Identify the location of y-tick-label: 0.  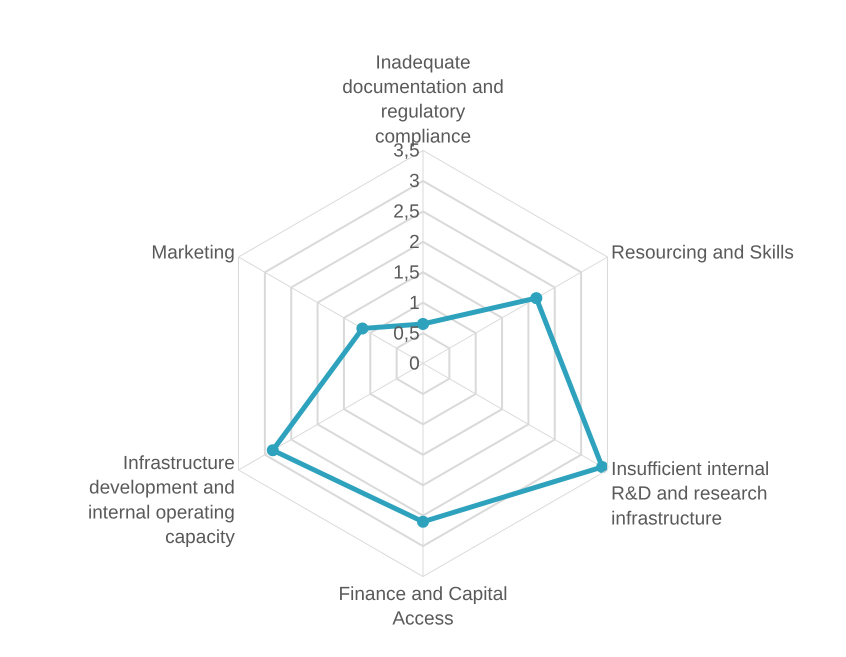
(414, 364).